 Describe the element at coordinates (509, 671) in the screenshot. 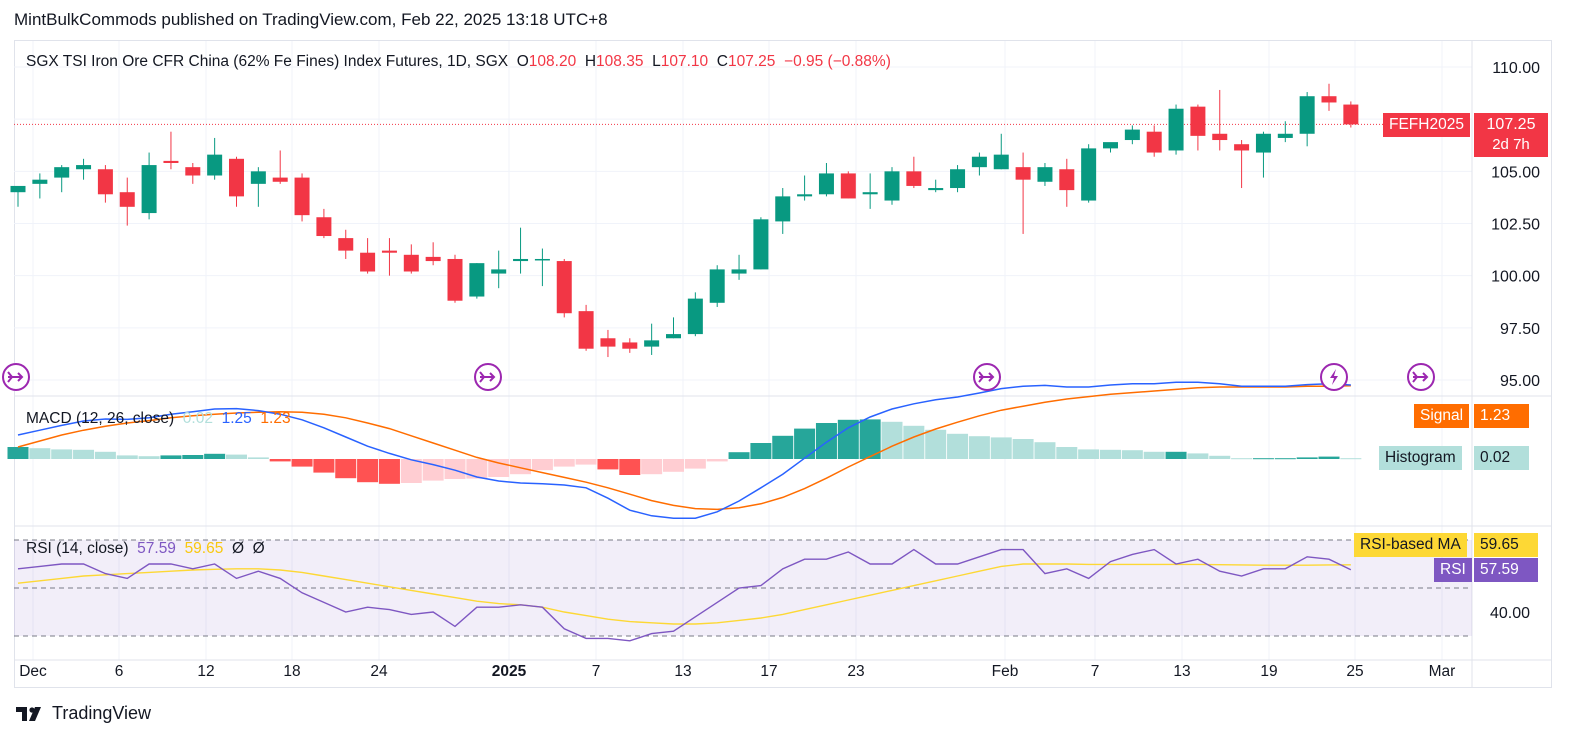

I see `time-axis-label: 2025` at that location.